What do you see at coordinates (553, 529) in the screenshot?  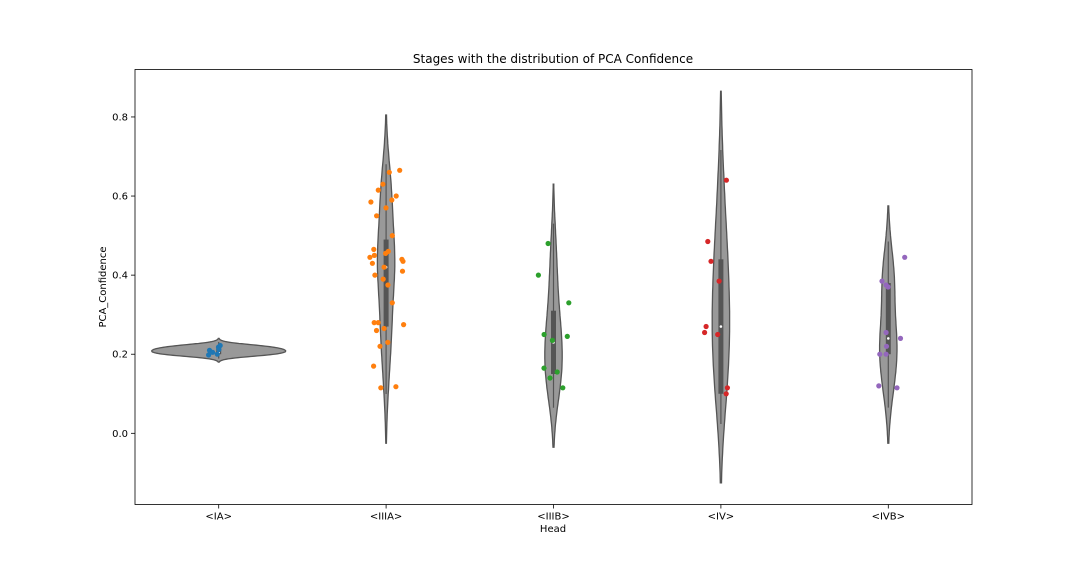 I see `x-axis-title: Head` at bounding box center [553, 529].